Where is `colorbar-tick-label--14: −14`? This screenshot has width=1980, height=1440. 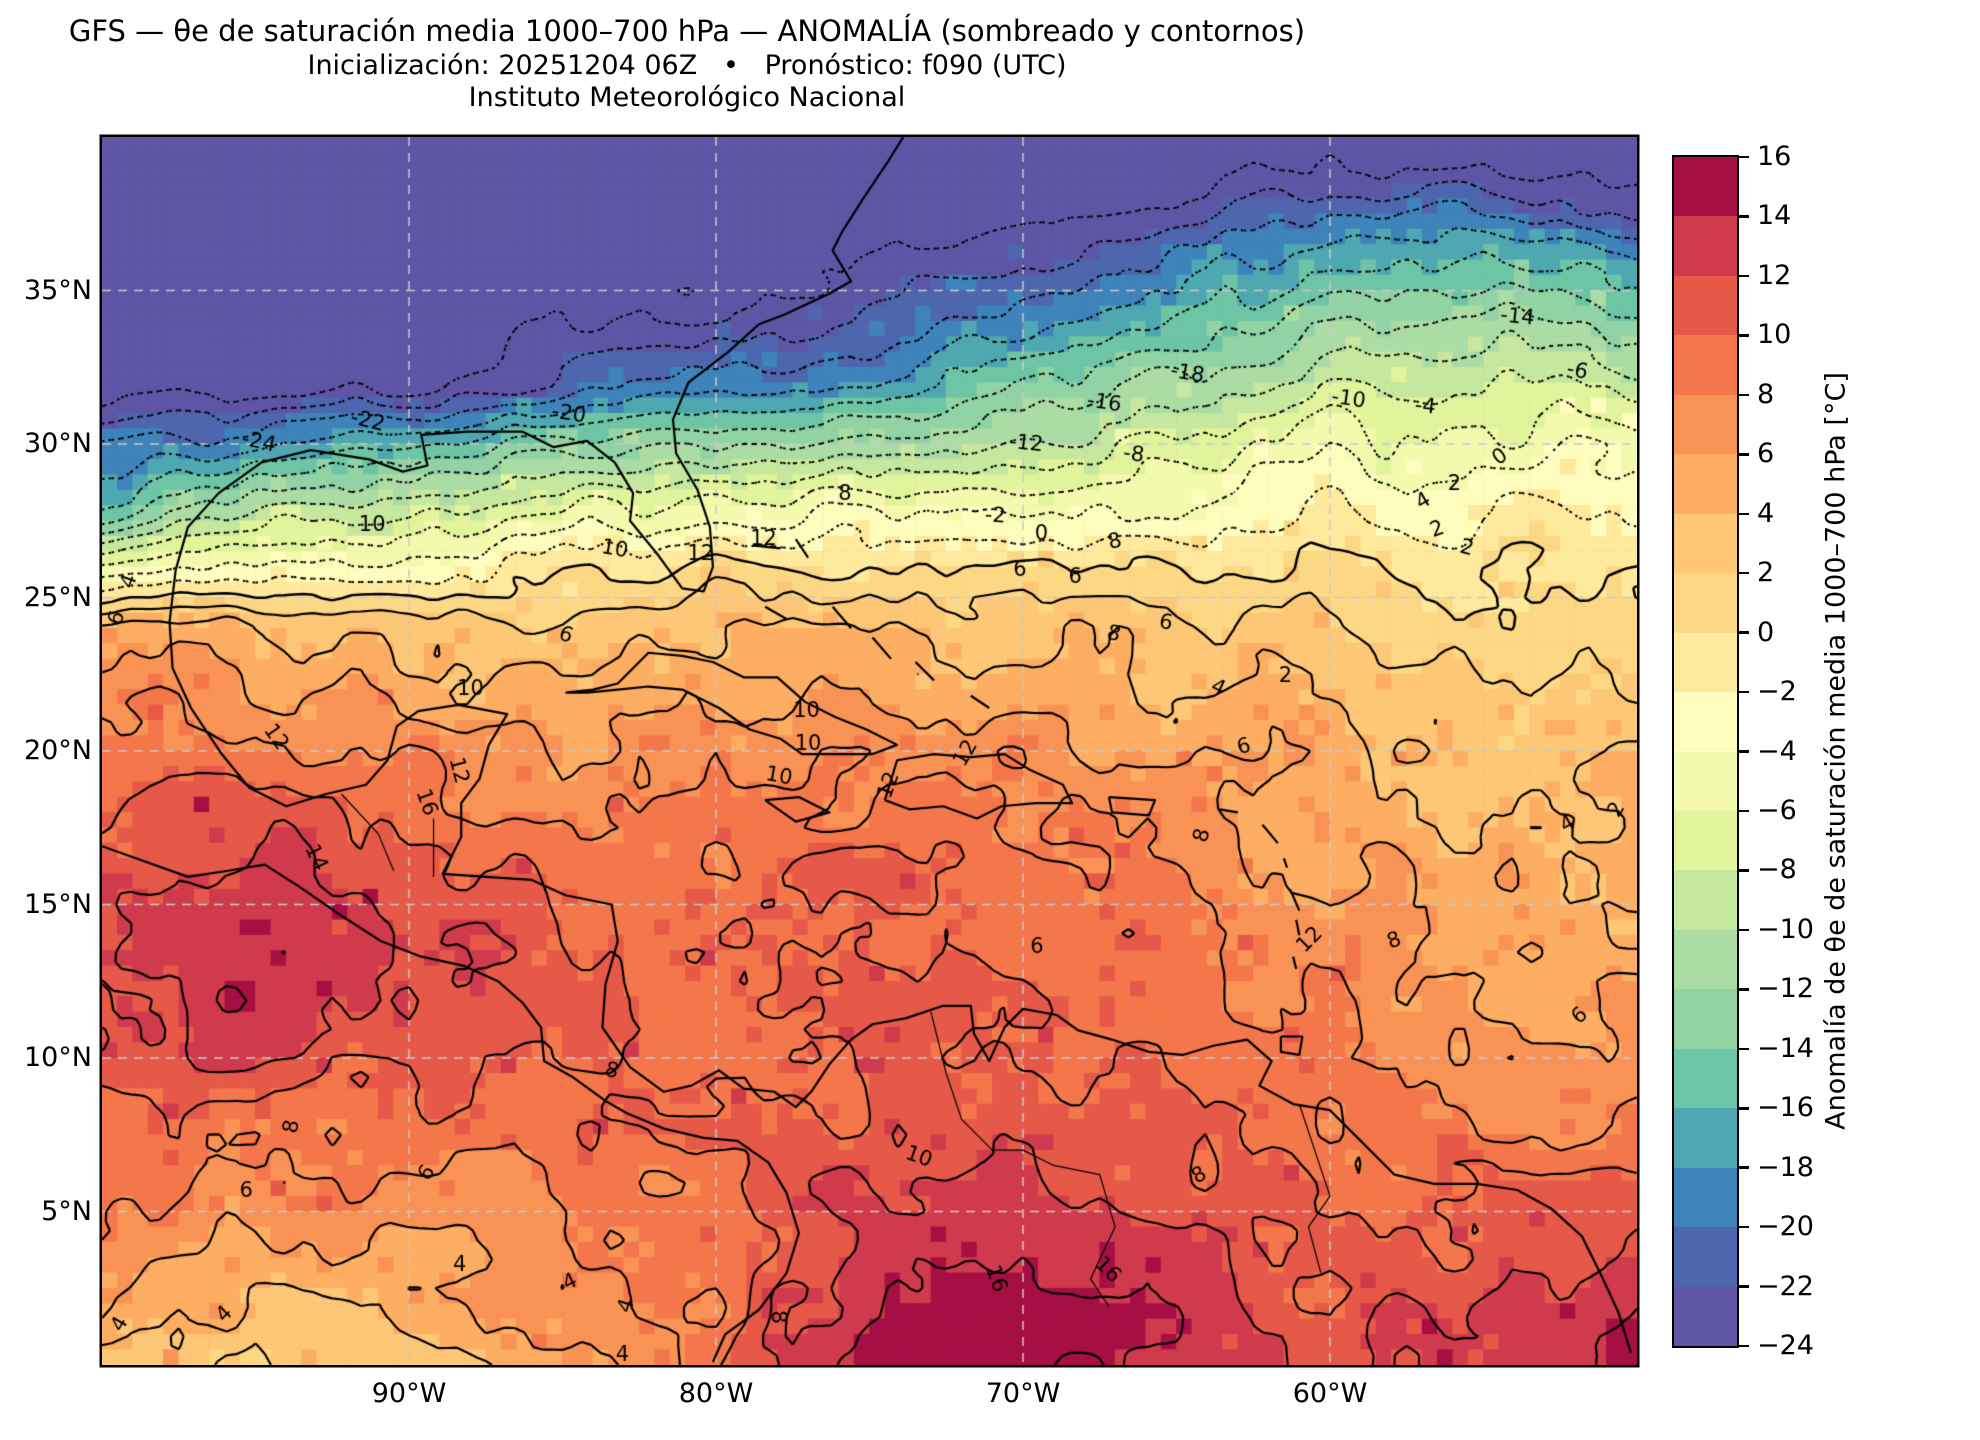
colorbar-tick-label--14: −14 is located at coordinates (1785, 1048).